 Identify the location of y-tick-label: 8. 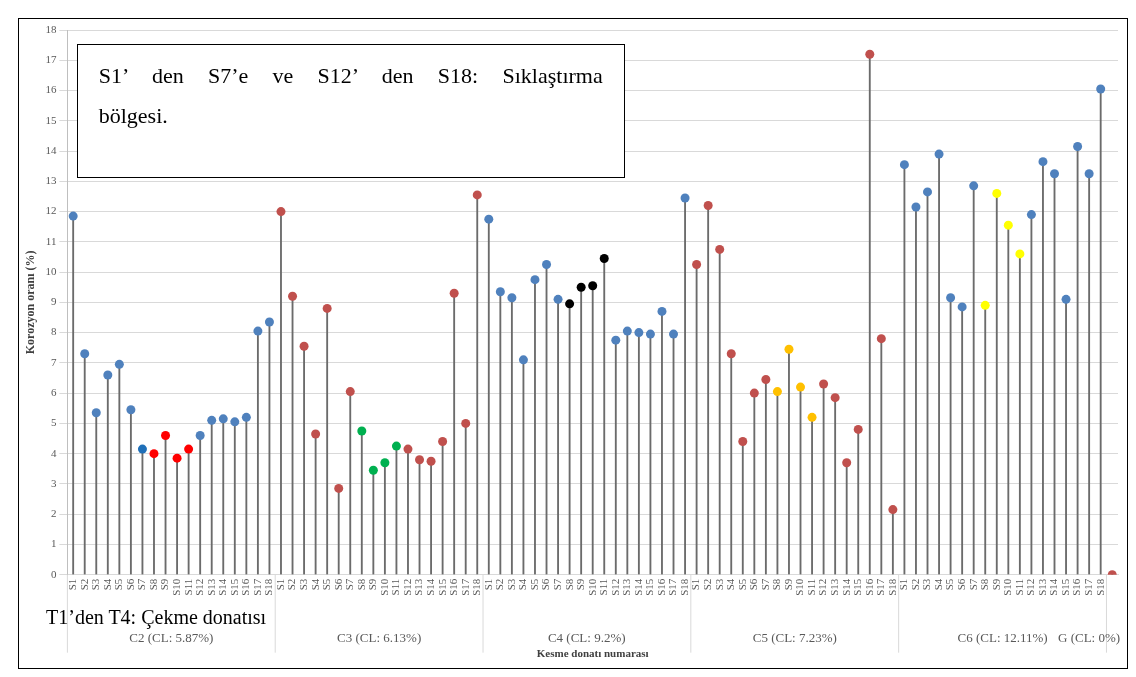
(53, 331).